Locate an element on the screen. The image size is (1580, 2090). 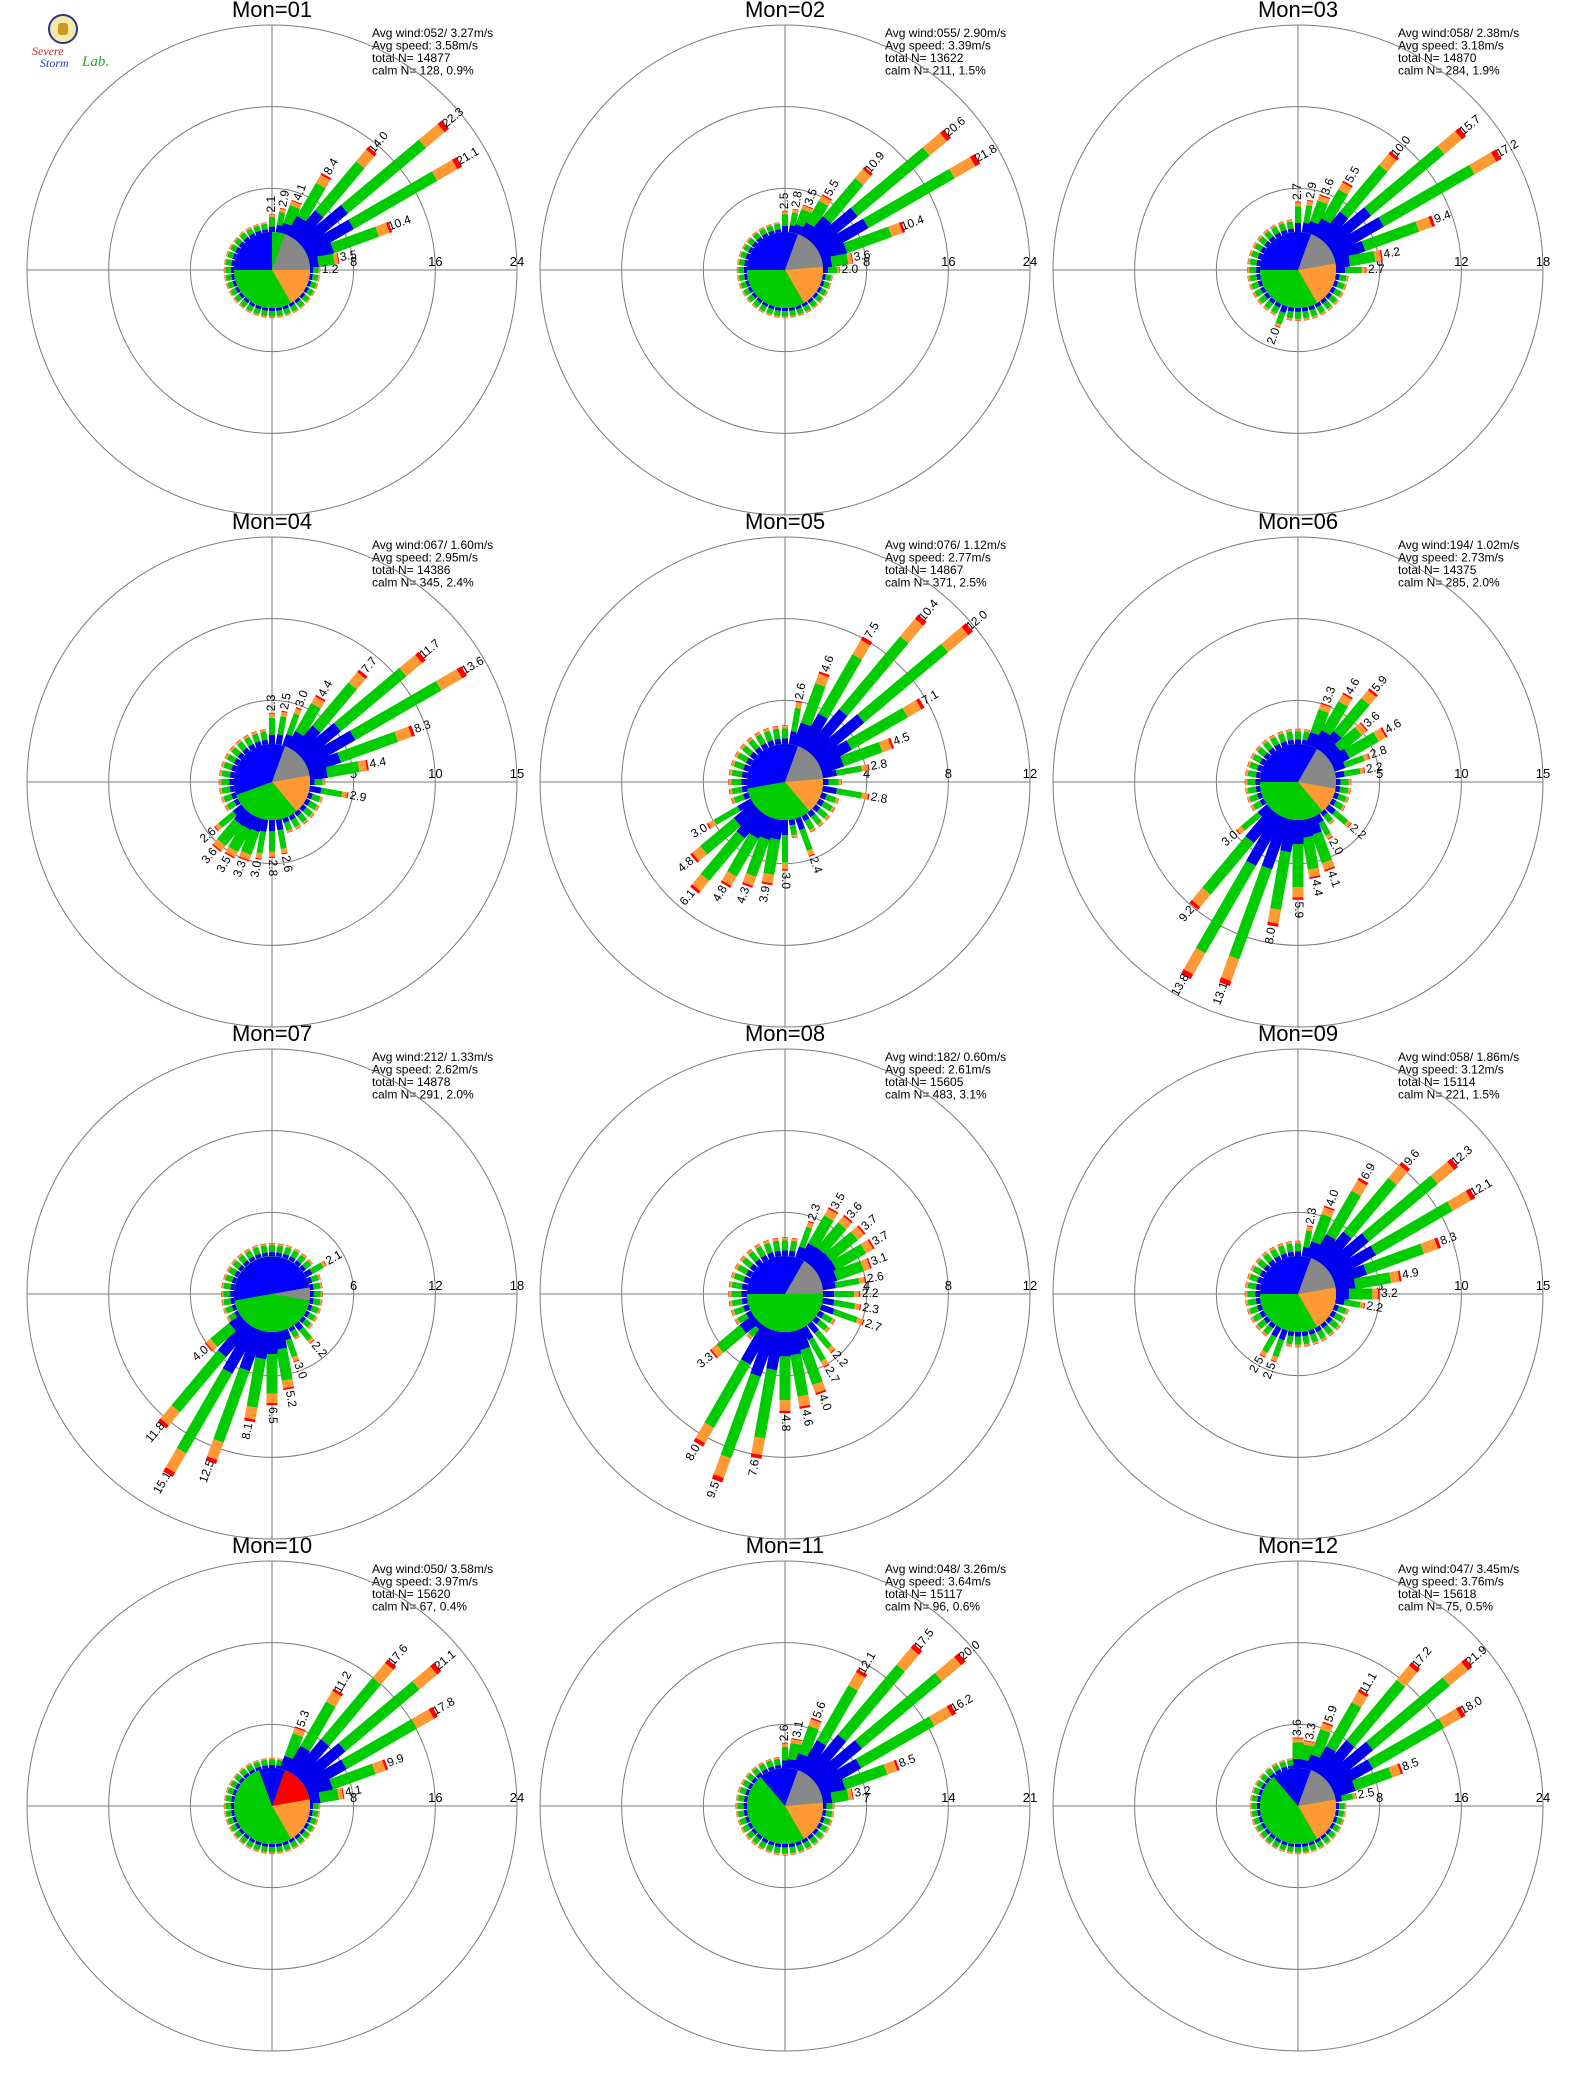
stats-line: calm N= 291, 2.0% is located at coordinates (423, 1095).